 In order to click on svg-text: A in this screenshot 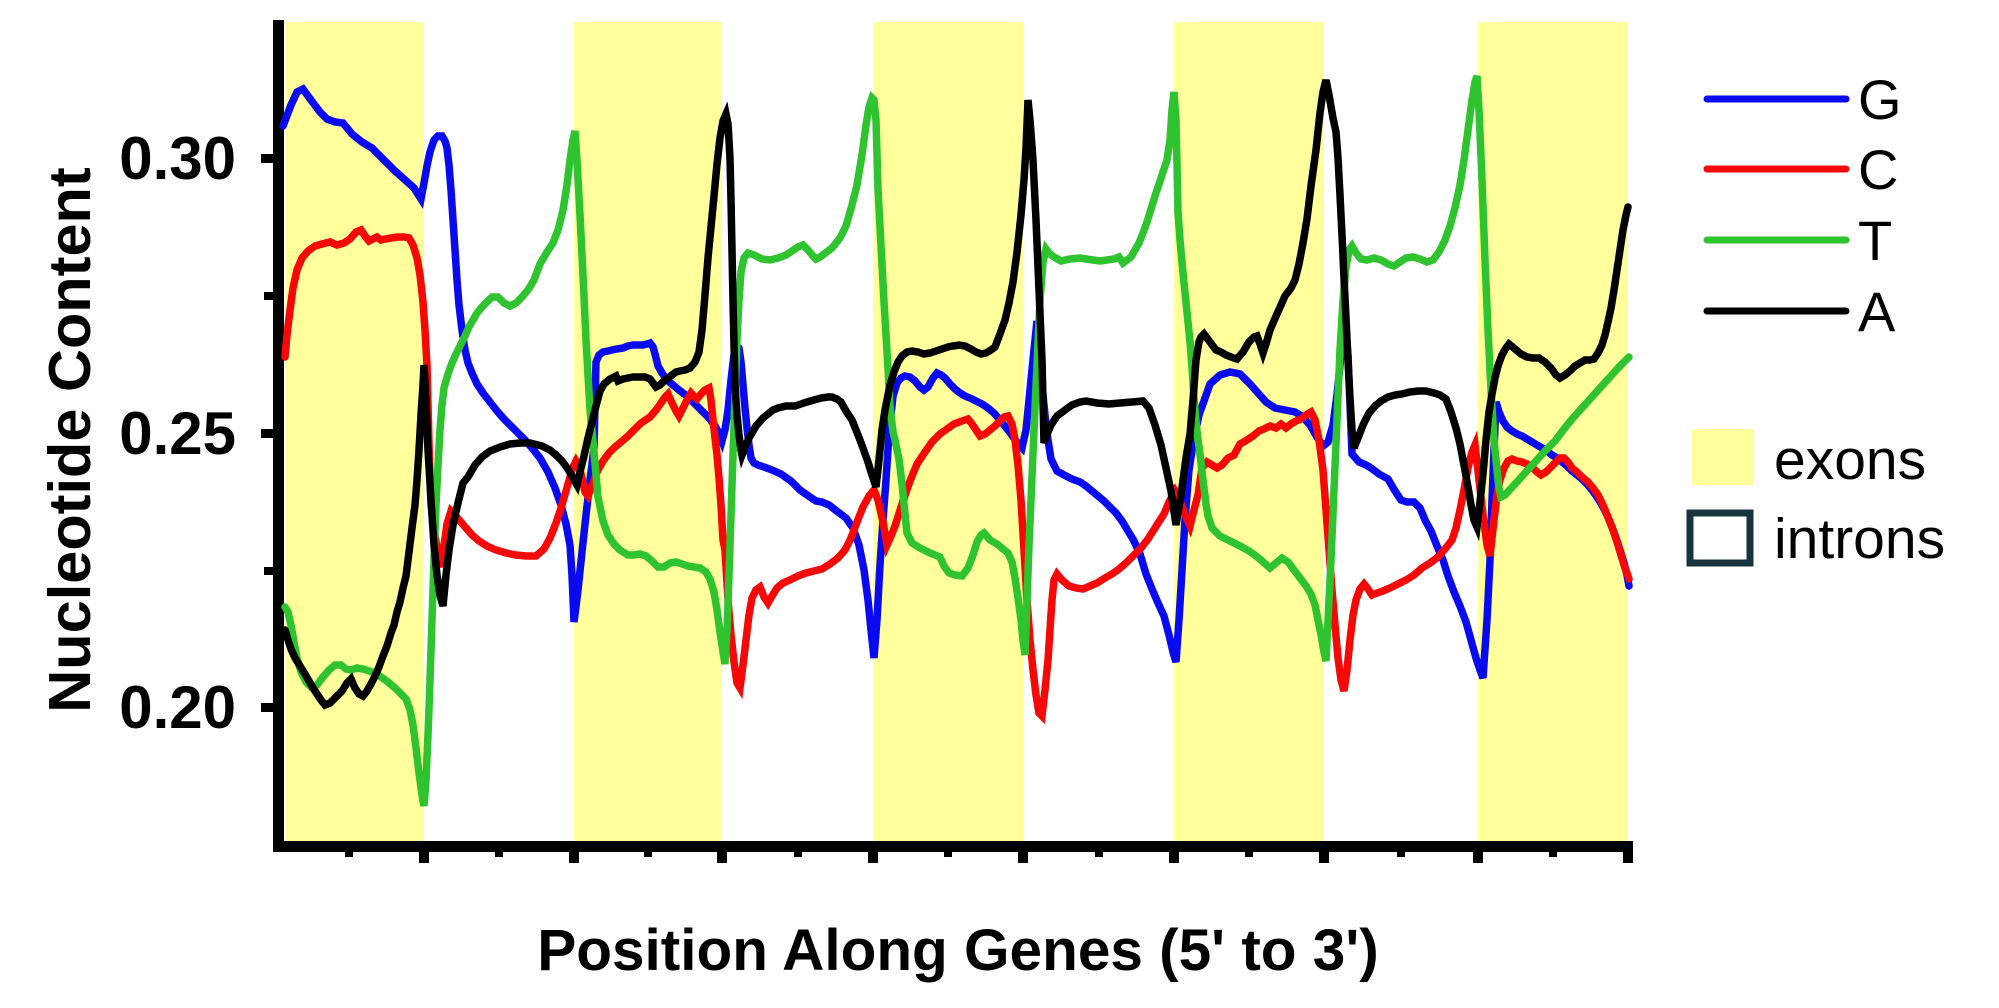, I will do `click(1877, 311)`.